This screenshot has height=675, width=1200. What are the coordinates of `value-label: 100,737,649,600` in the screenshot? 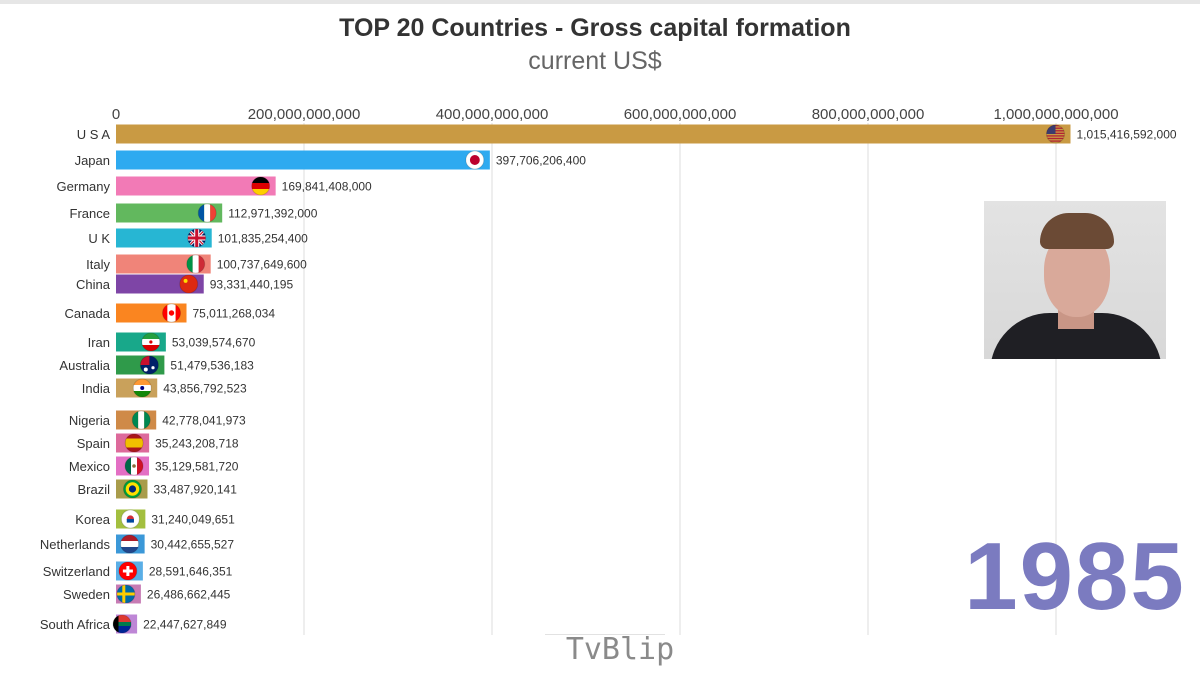 It's located at (262, 265).